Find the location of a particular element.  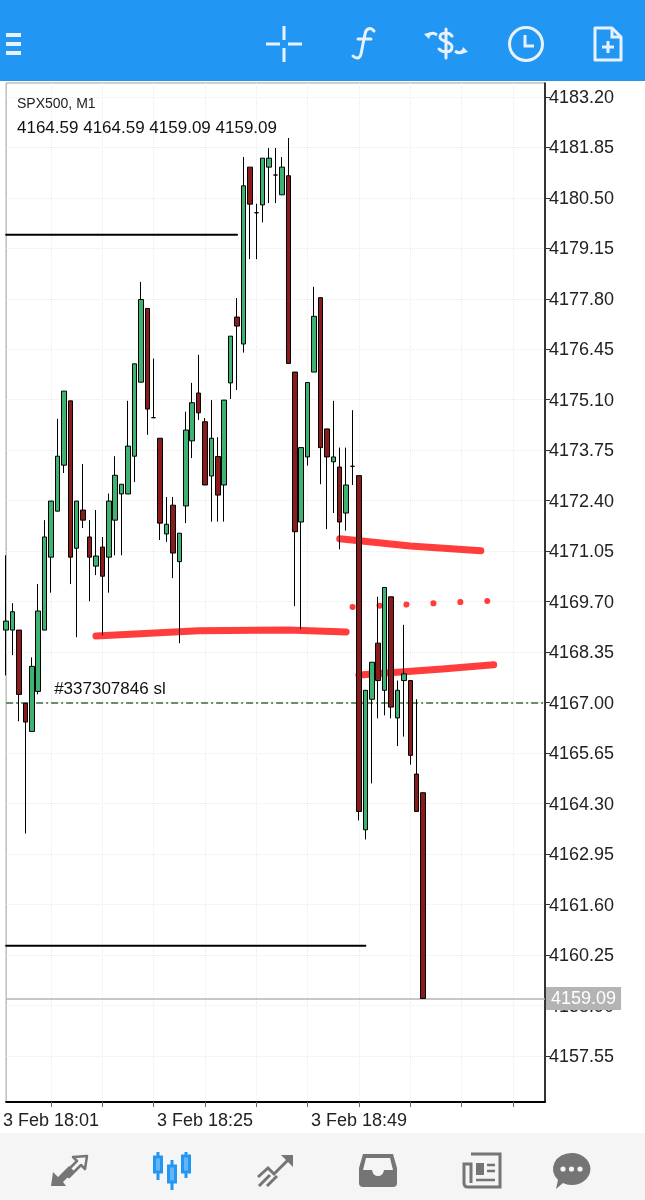

y-tick-label: 4175.10 is located at coordinates (582, 399).